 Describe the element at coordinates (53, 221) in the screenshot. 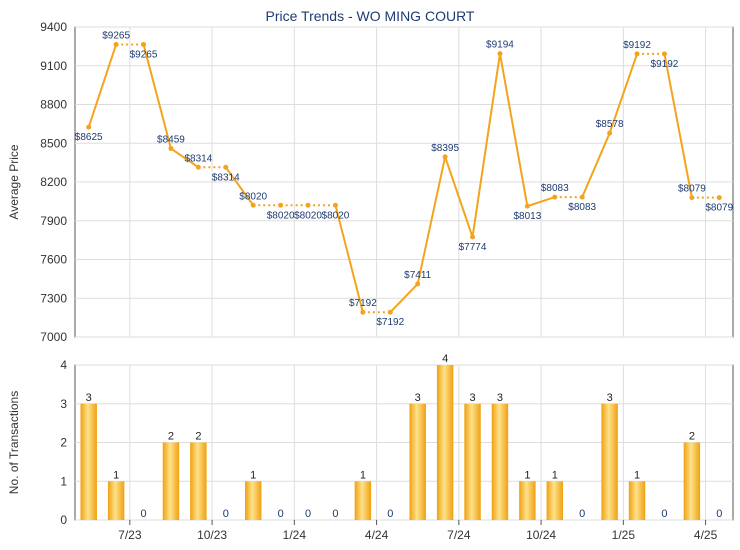

I see `price-y-tick-label: 7900` at that location.